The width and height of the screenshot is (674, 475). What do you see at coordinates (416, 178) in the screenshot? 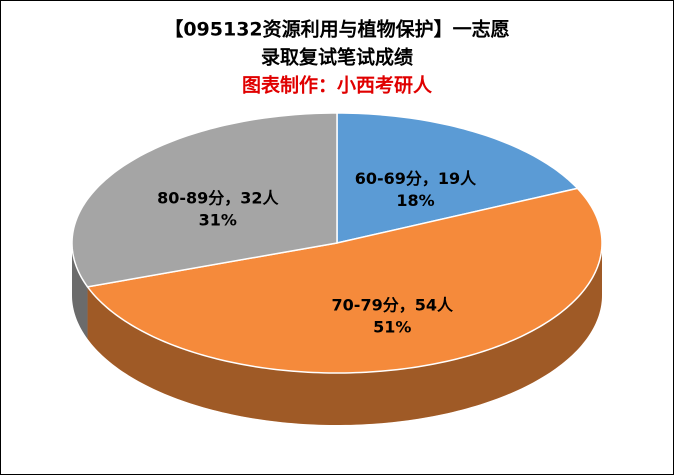
I see `data-label: 60-69分，19人` at bounding box center [416, 178].